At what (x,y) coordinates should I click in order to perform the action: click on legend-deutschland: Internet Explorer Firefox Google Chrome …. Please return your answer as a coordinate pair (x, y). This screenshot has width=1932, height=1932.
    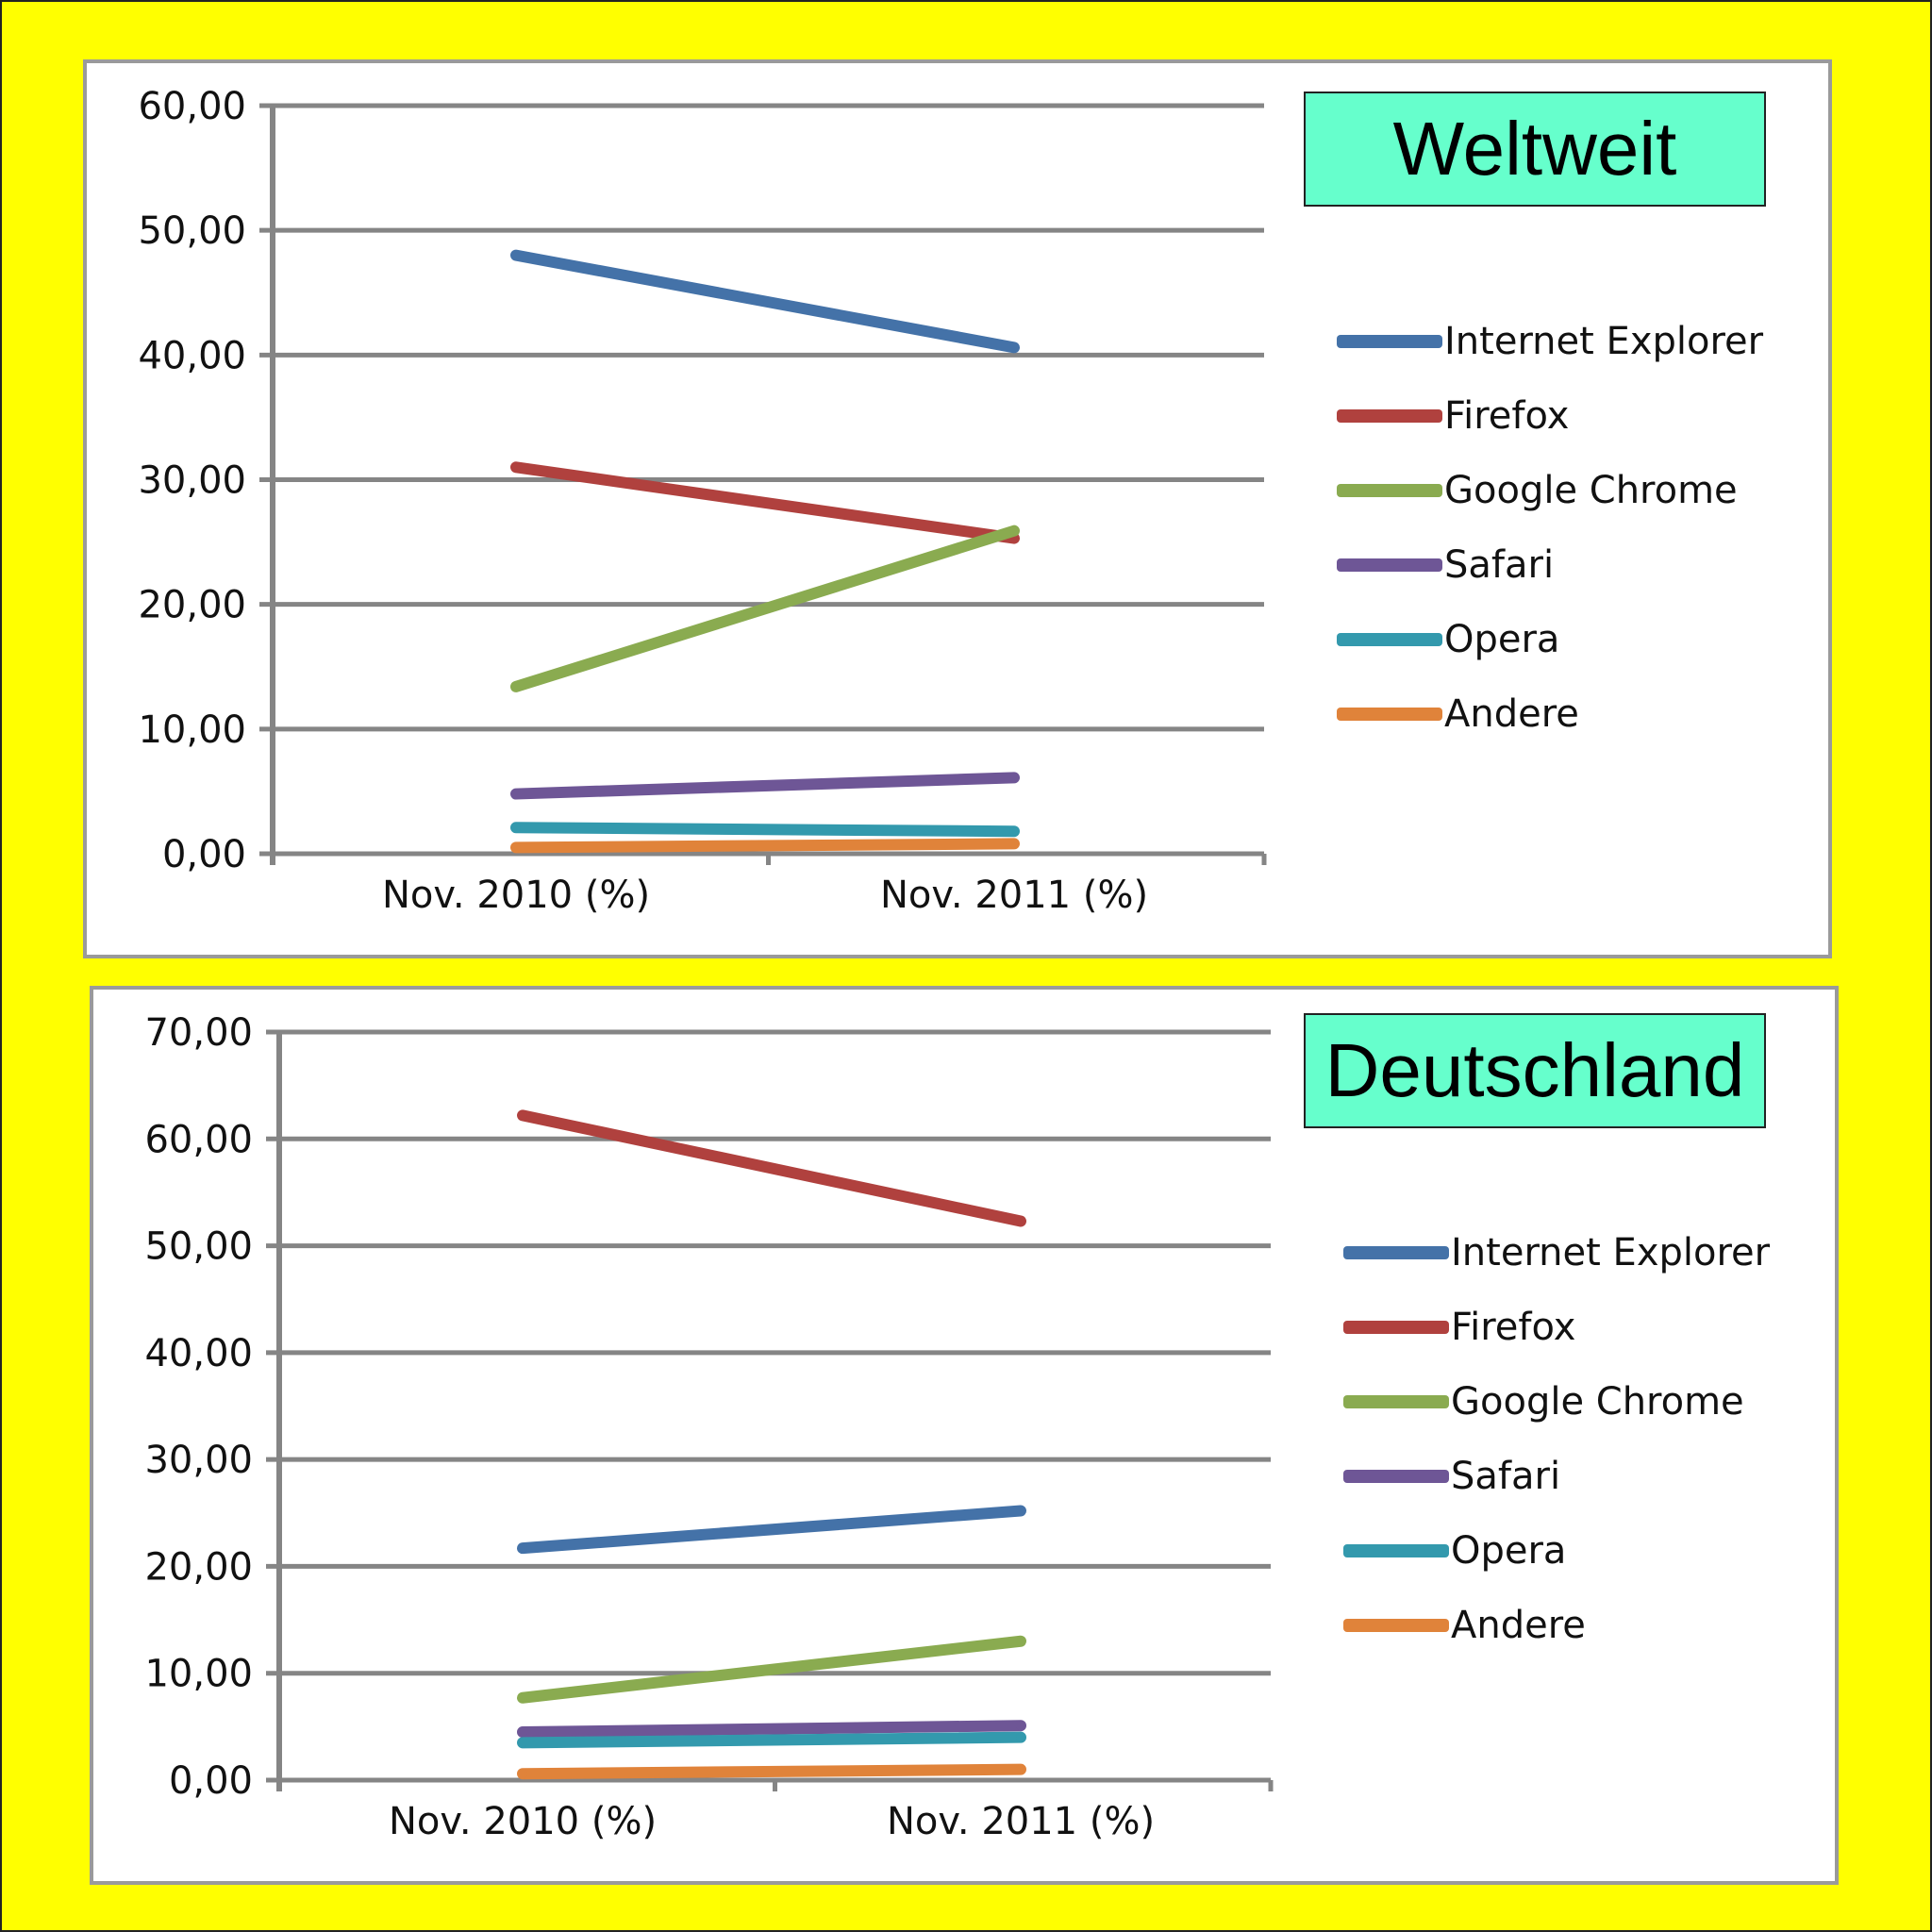
    Looking at the image, I should click on (1557, 1439).